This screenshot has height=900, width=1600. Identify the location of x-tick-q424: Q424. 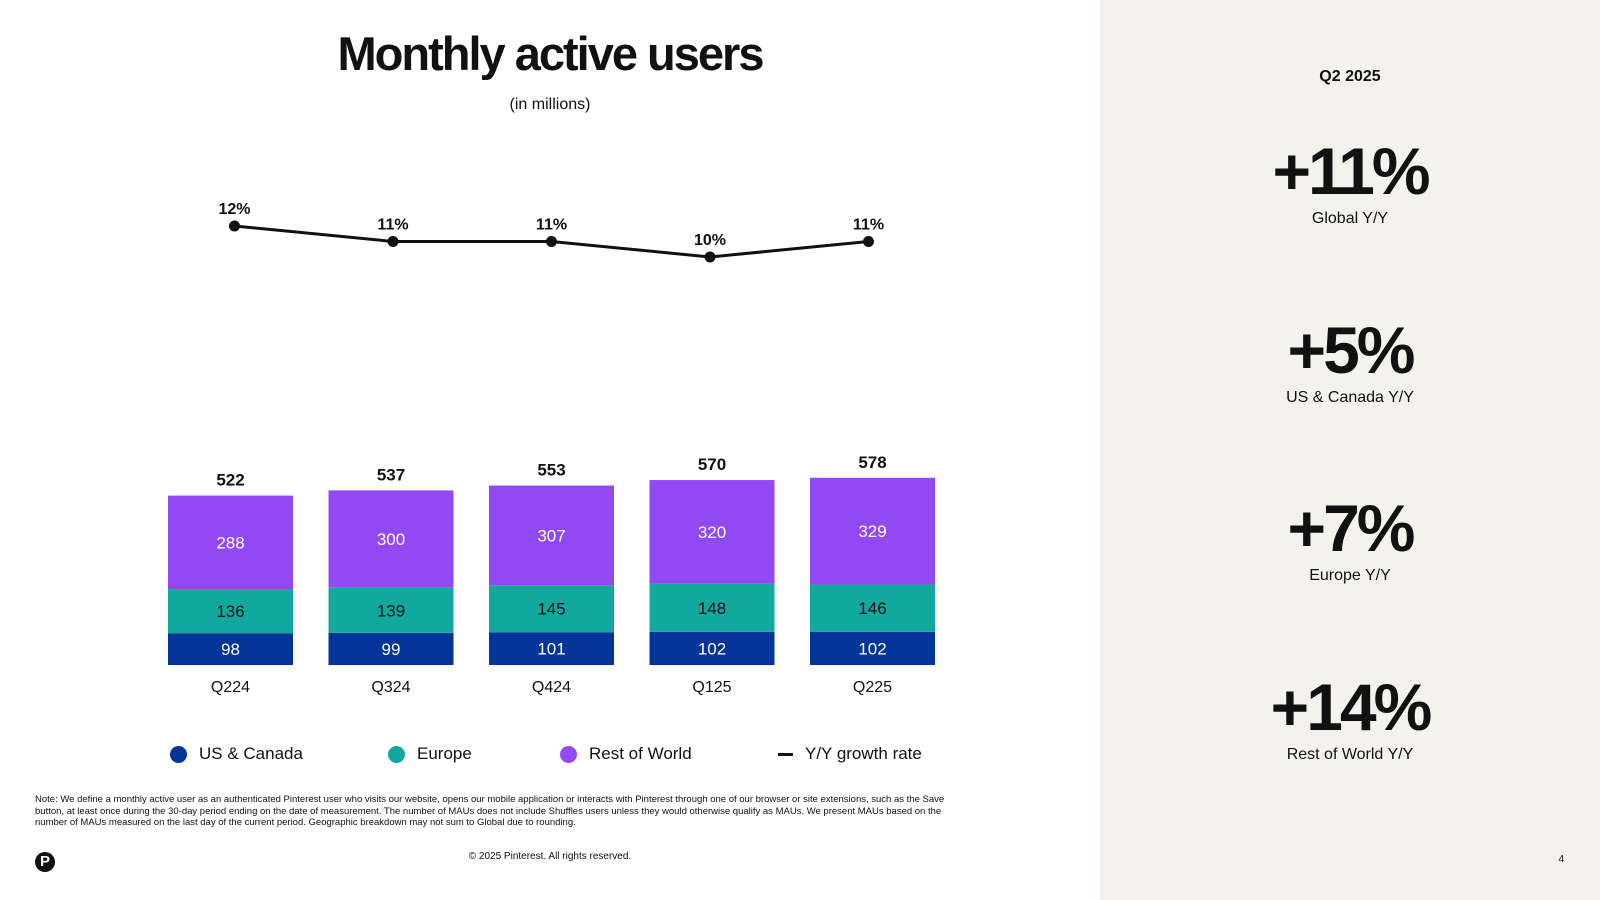
(551, 687).